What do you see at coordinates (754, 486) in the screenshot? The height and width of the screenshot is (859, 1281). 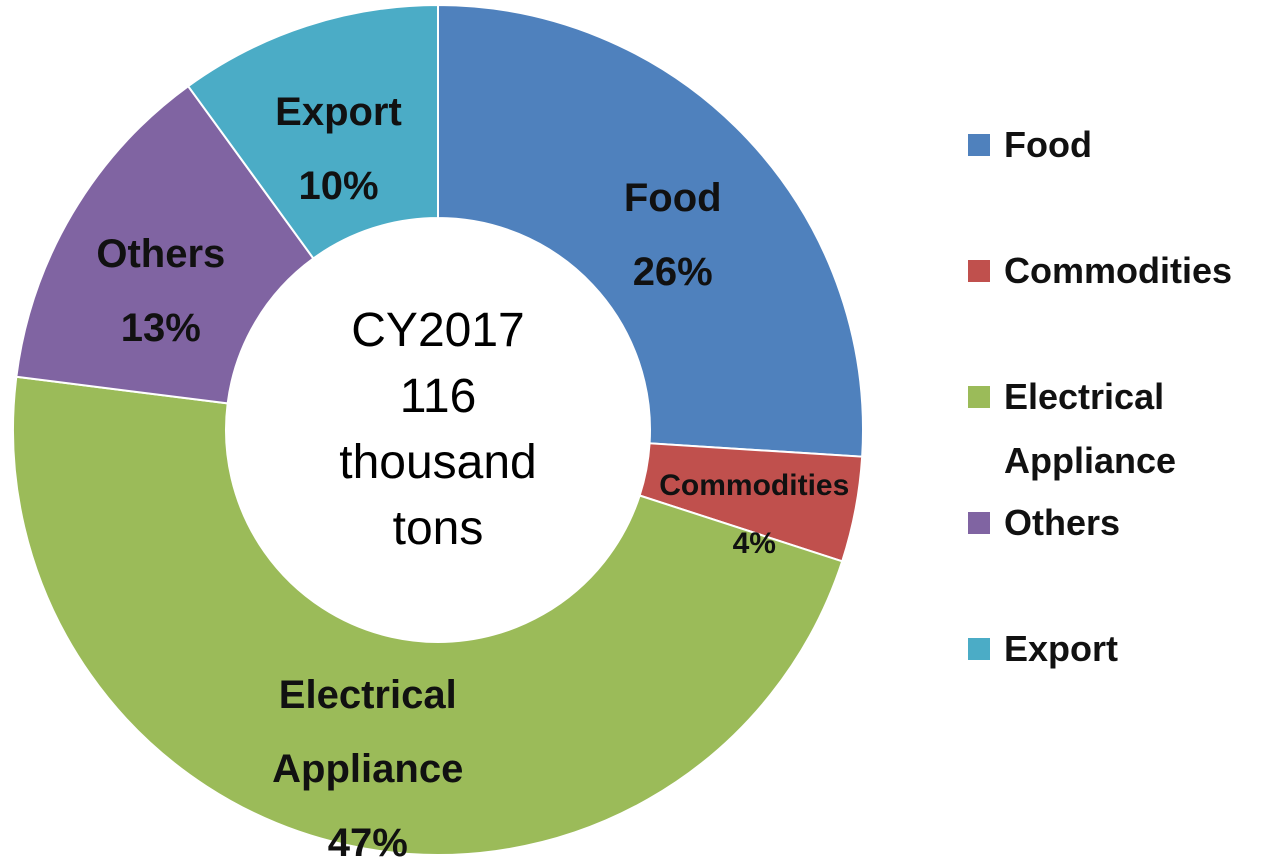 I see `slice-name: Commodities` at bounding box center [754, 486].